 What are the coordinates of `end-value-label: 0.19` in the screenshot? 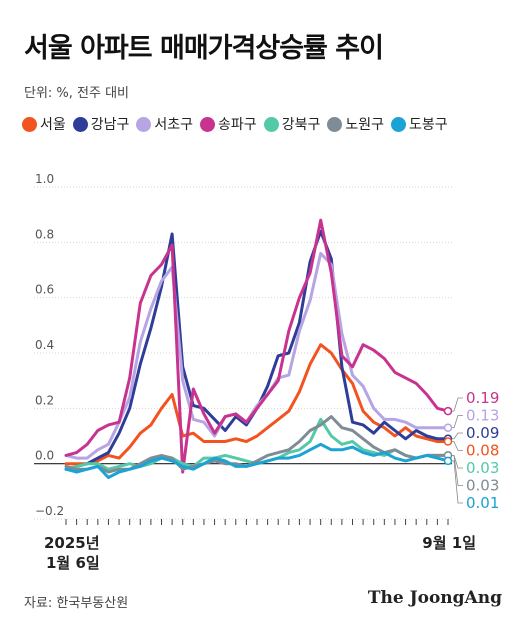 It's located at (482, 398).